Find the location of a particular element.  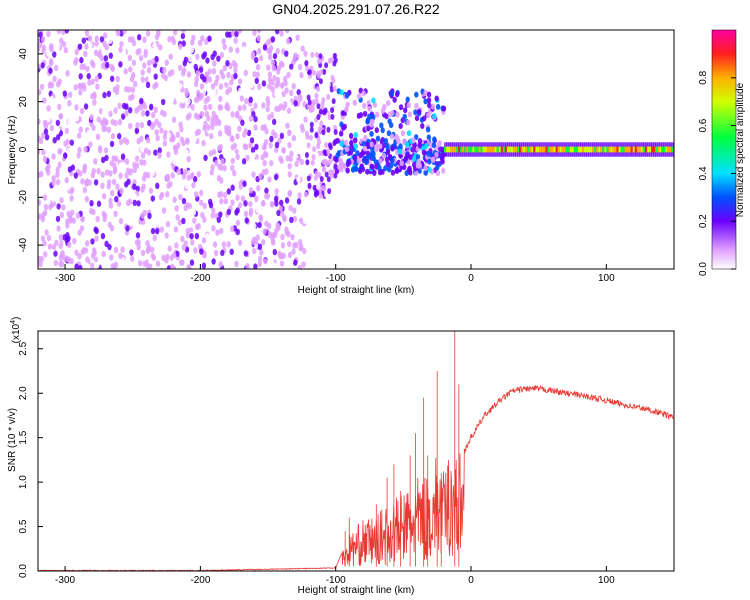

y-tick-label: -20 is located at coordinates (23, 197).